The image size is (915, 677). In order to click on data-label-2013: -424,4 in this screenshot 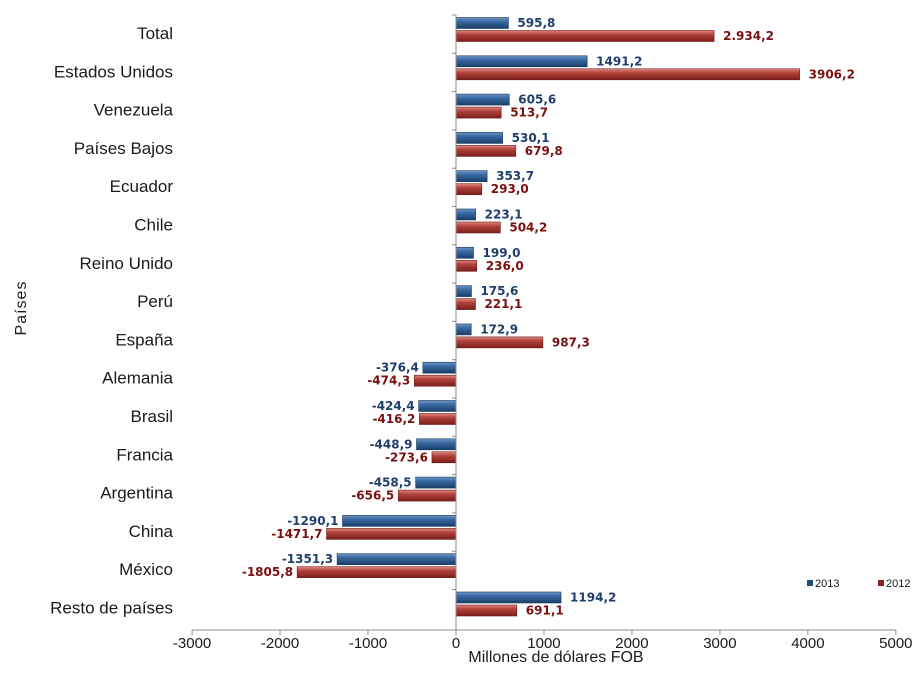, I will do `click(393, 406)`.